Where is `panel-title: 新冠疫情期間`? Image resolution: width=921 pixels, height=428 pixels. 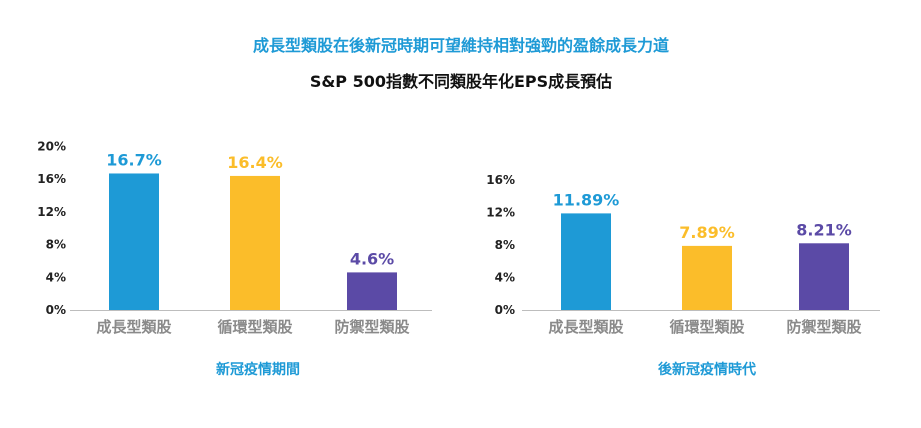
panel-title: 新冠疫情期間 is located at coordinates (258, 369).